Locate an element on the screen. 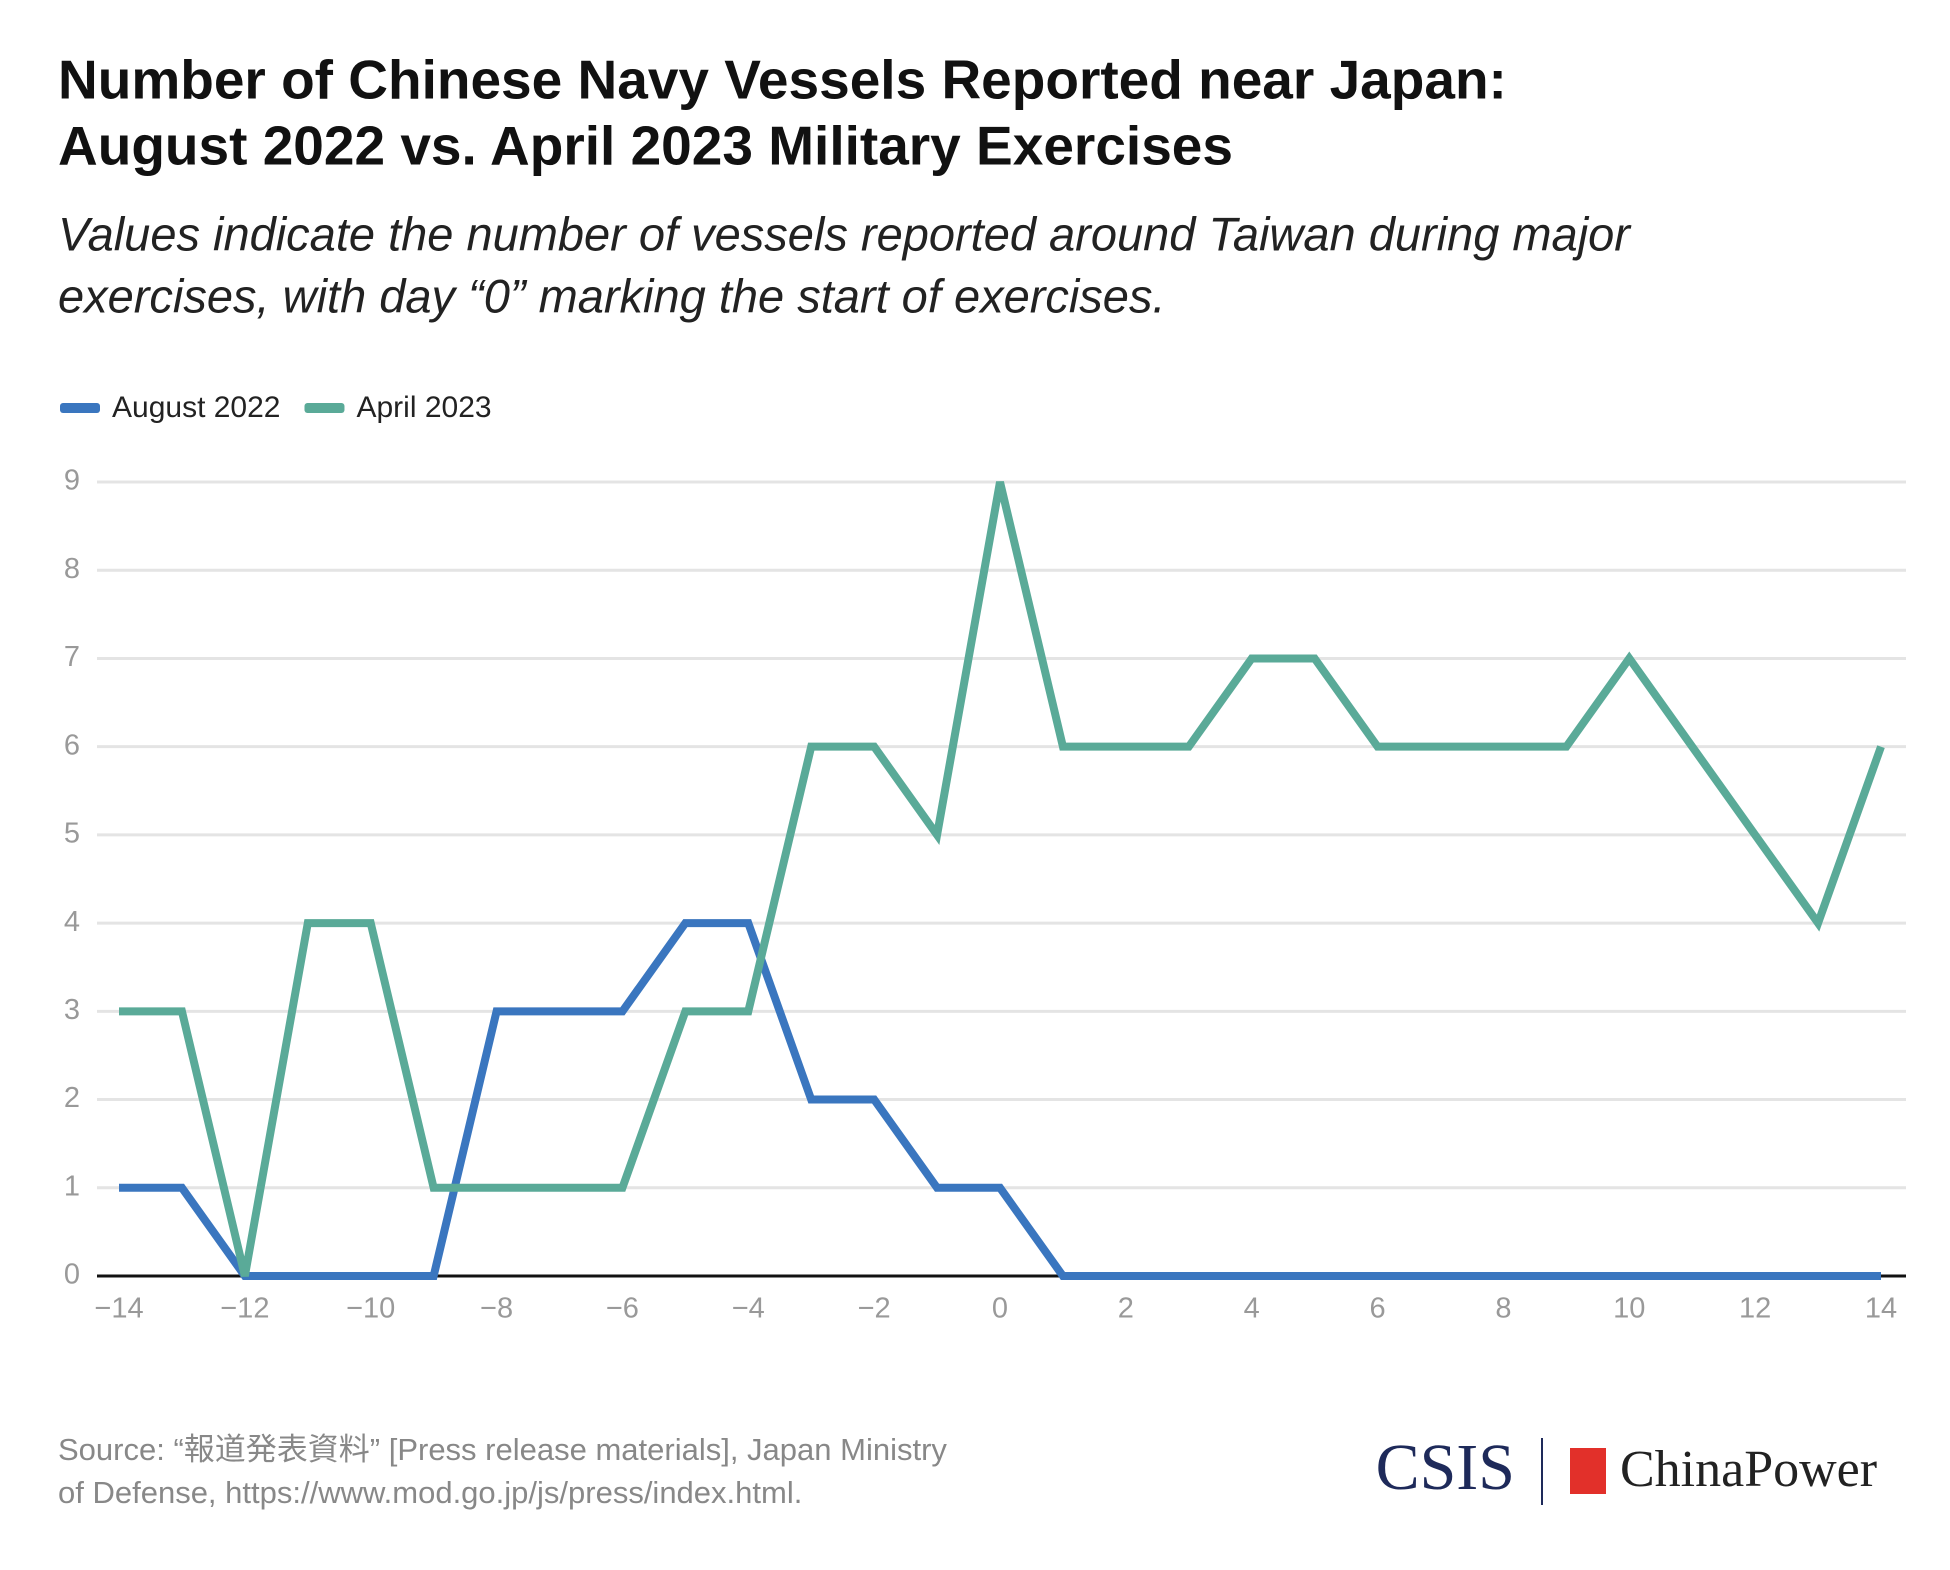 The image size is (1950, 1570). y-tick-label: 2 is located at coordinates (72, 1098).